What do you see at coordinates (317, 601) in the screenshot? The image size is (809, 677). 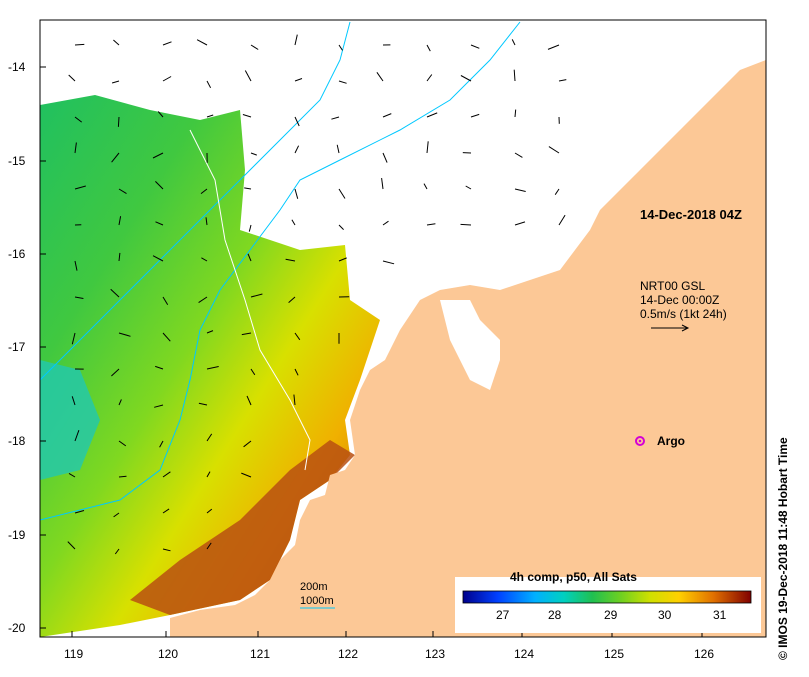 I see `isobath-1000m-label: 1000m` at bounding box center [317, 601].